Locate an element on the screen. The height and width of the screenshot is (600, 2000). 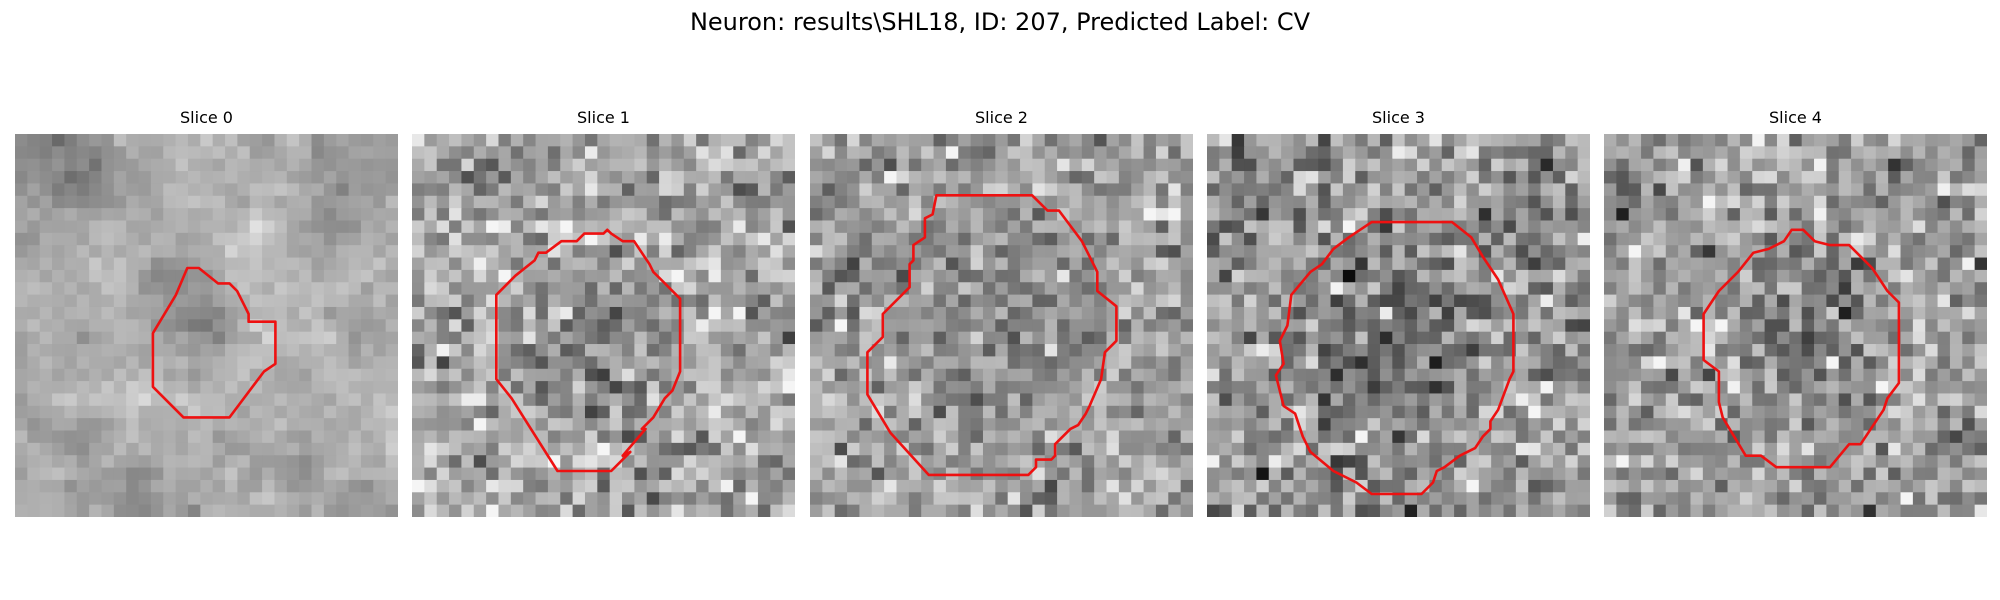
slice-title-3: Slice 3 is located at coordinates (1398, 117).